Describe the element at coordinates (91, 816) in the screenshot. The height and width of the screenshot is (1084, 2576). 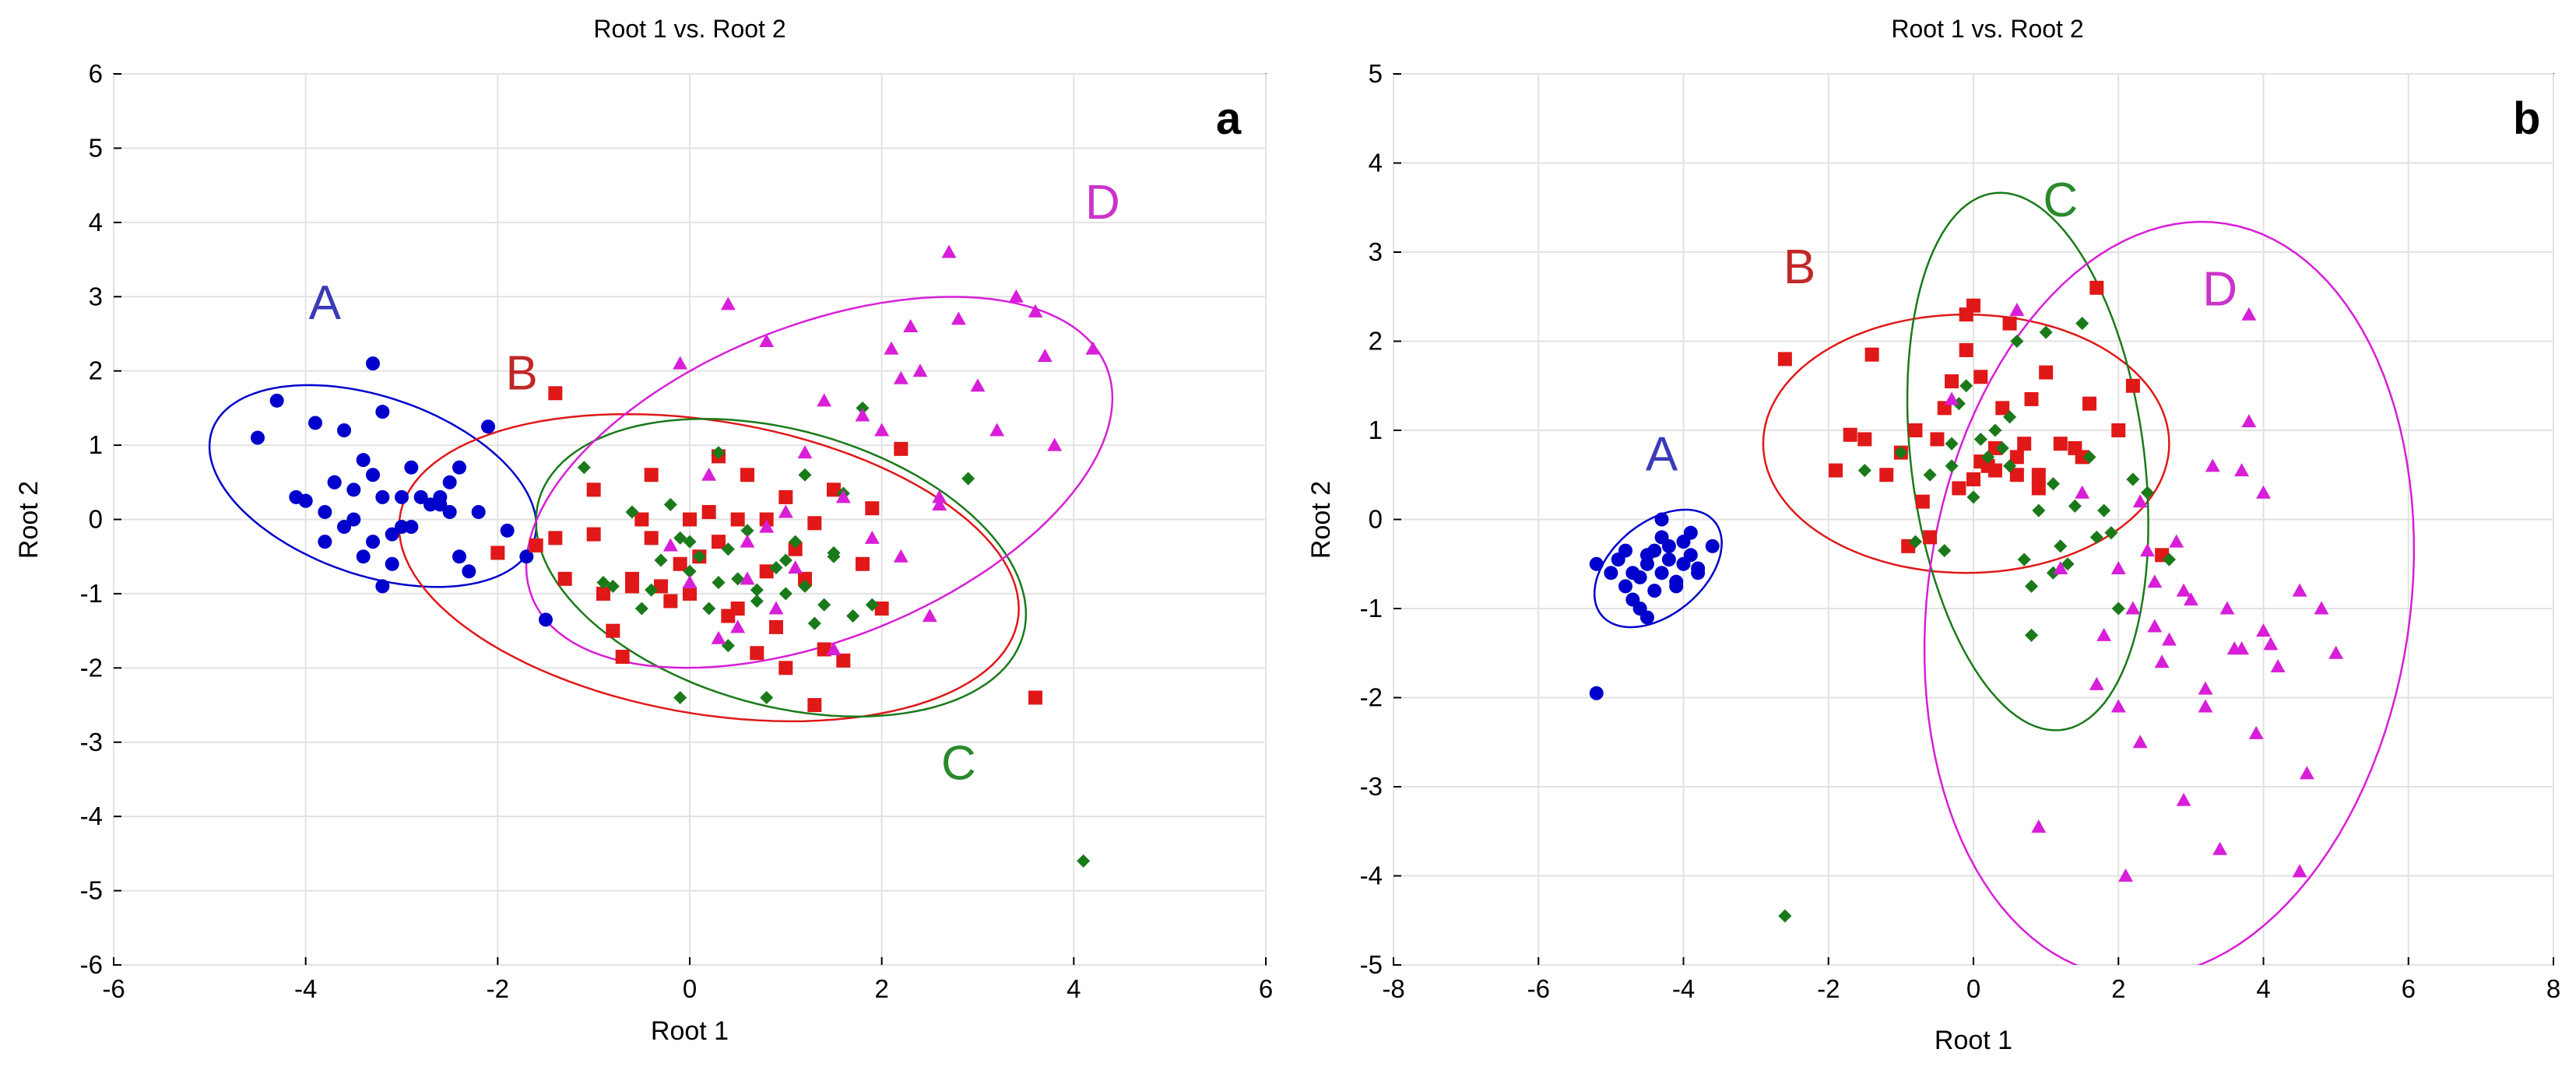
I see `y-tick-label: -4` at that location.